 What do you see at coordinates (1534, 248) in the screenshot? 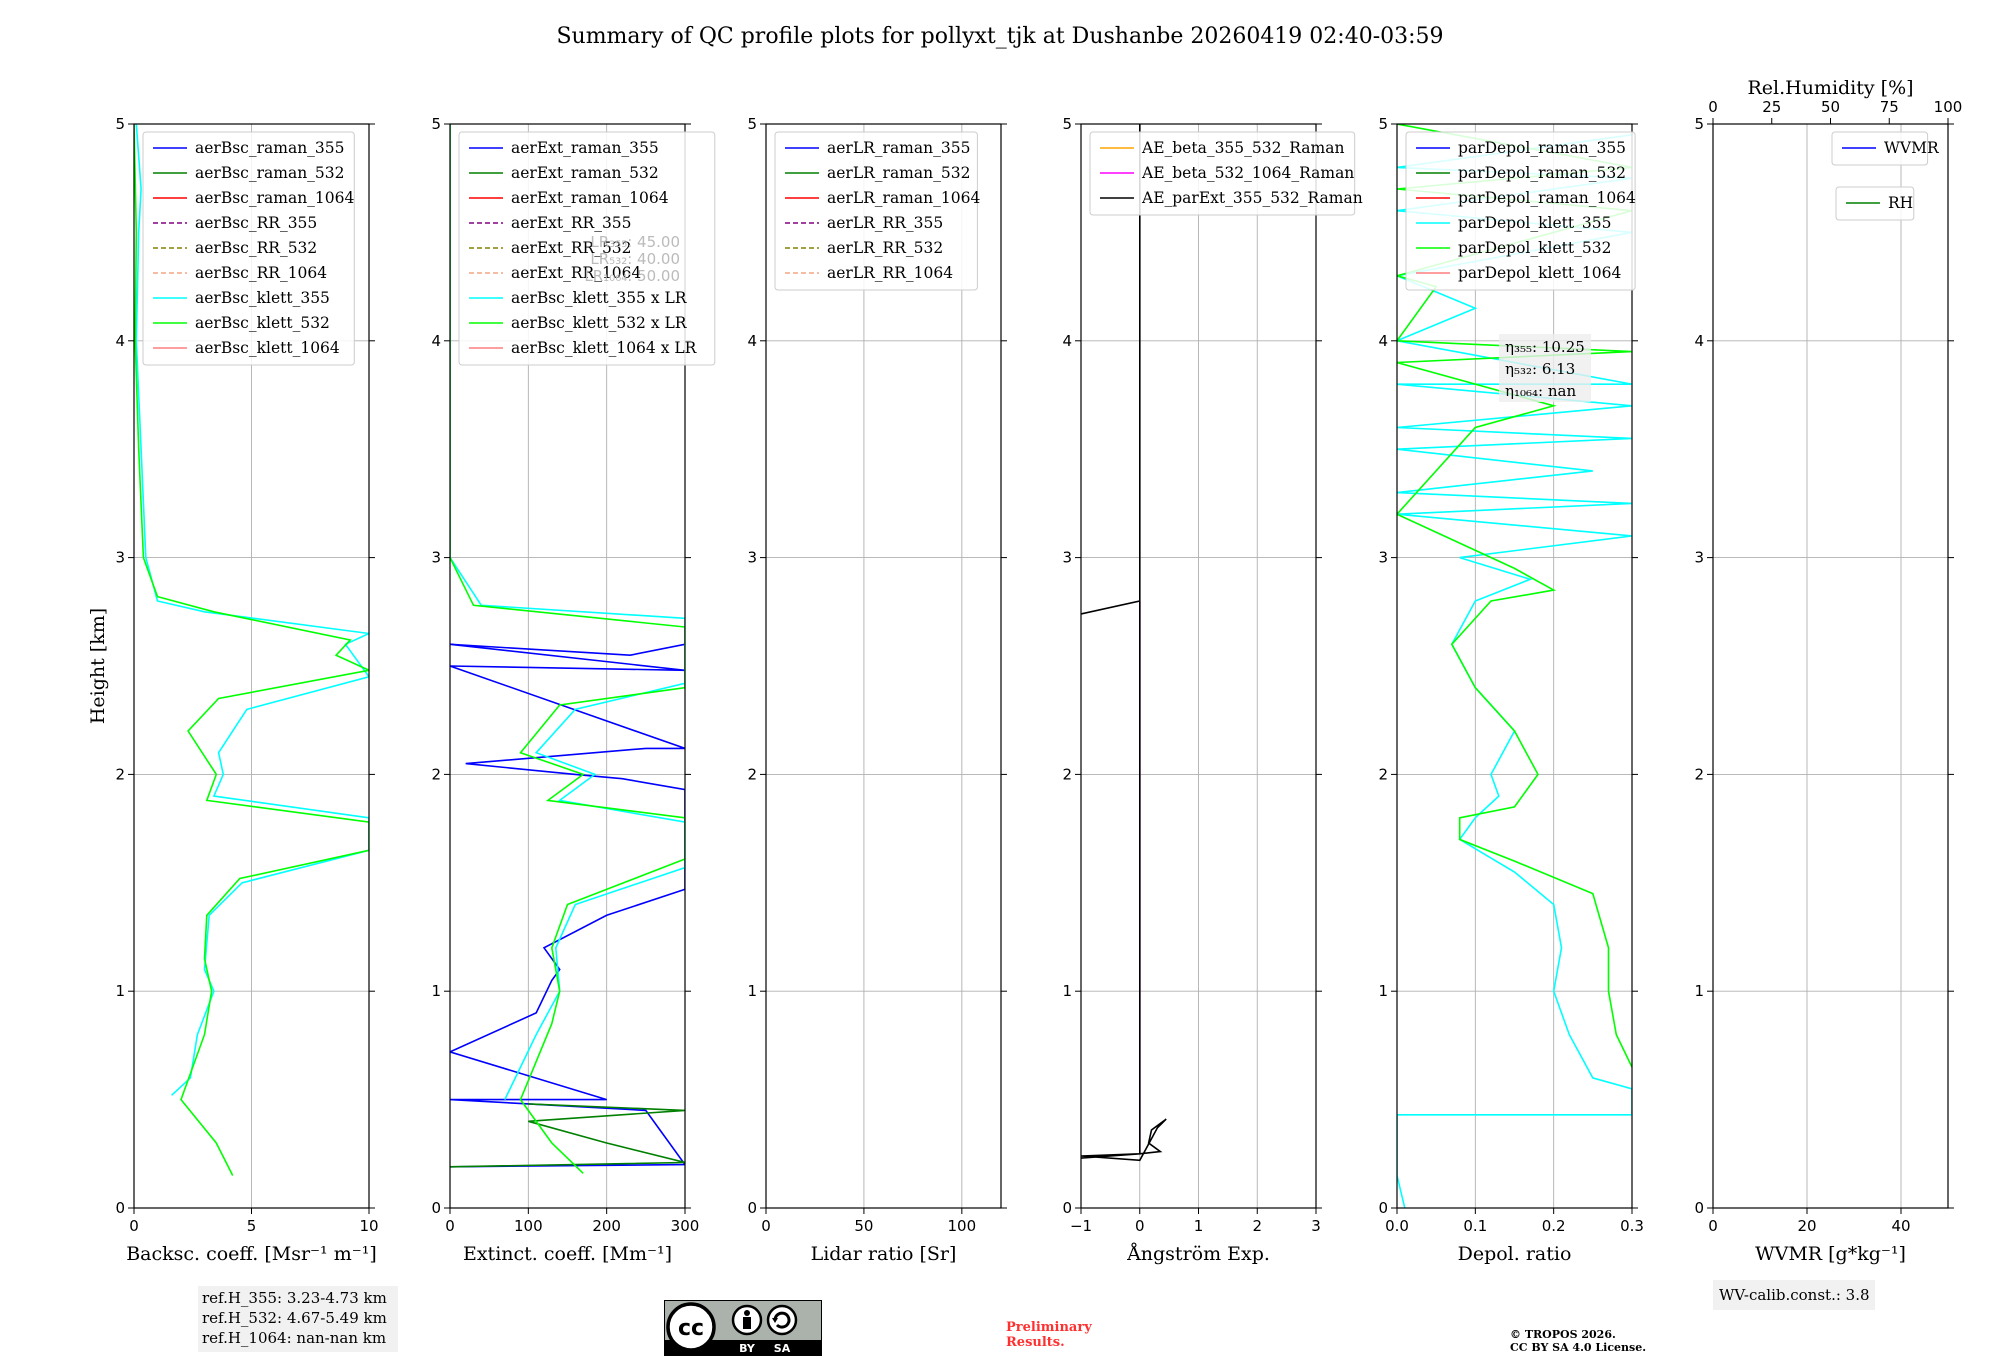
I see `legend-label: parDepol_klett_532` at bounding box center [1534, 248].